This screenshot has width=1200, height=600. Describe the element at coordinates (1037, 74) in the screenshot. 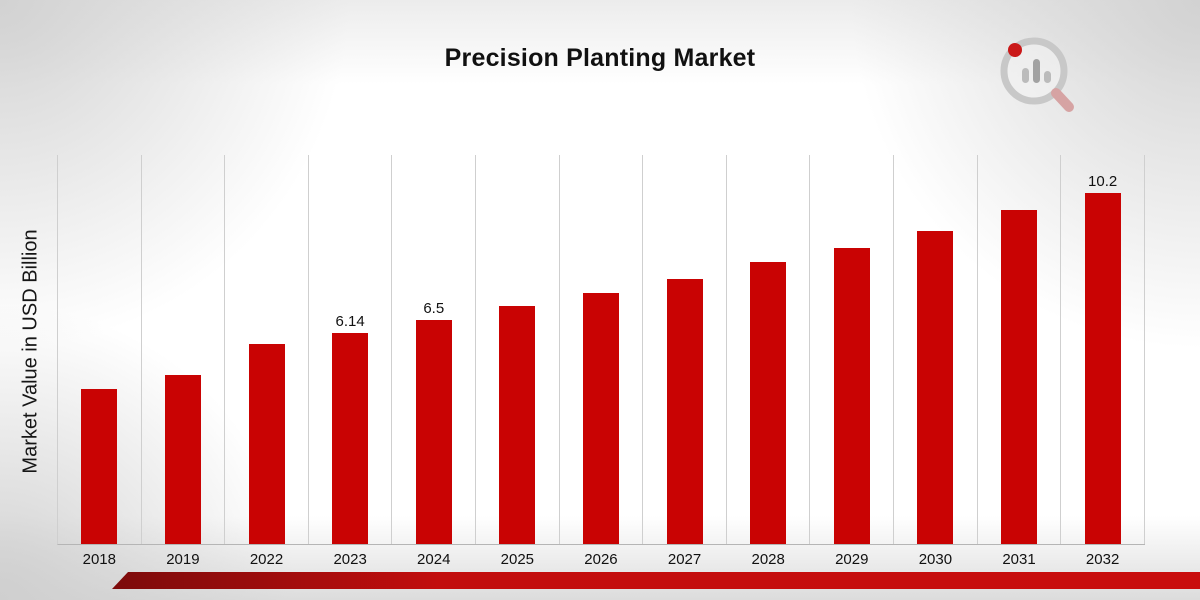

I see `bar-chart-magnifier-icon` at that location.